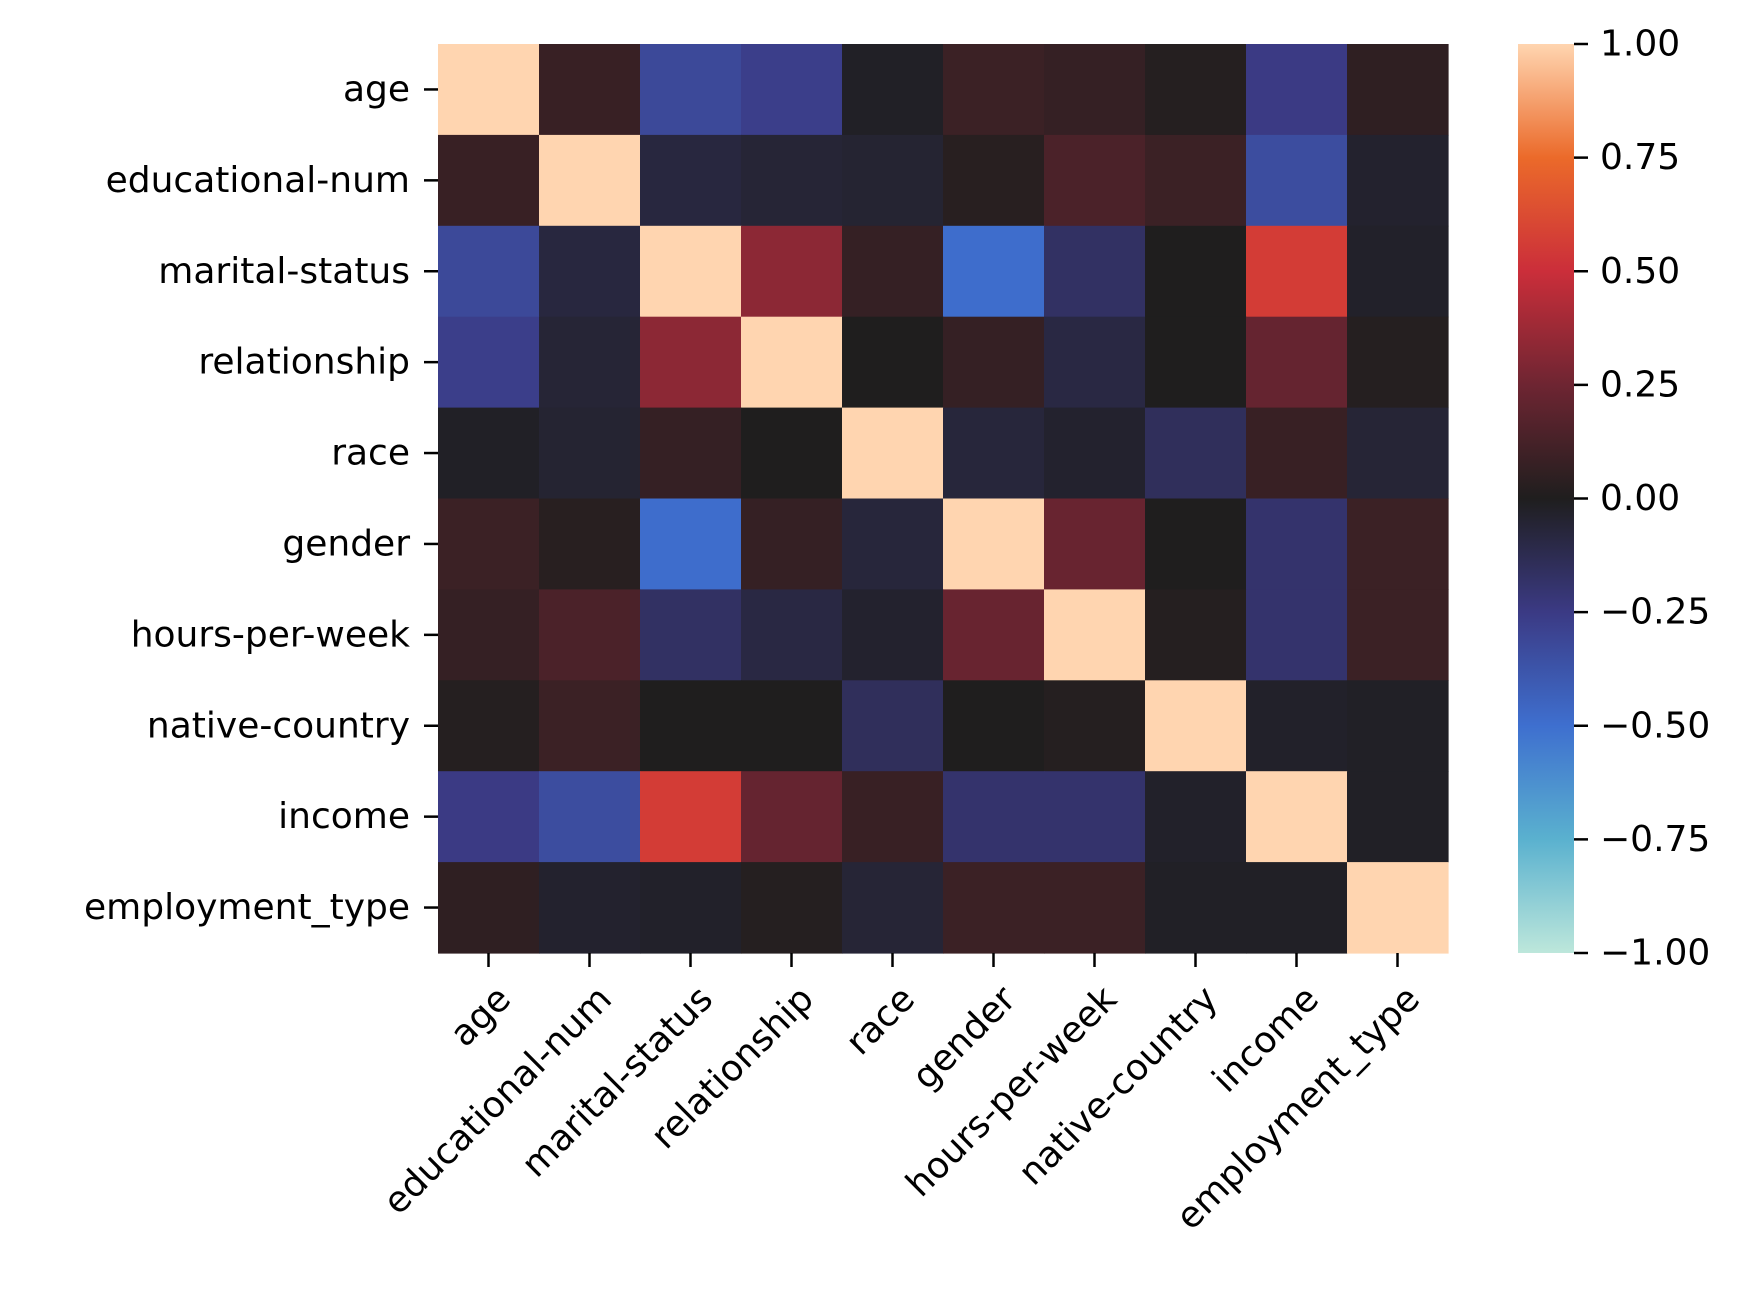 The image size is (1745, 1307). Describe the element at coordinates (1398, 817) in the screenshot. I see `heatmap-cell-8-9: income / employment_type: -0.02` at that location.